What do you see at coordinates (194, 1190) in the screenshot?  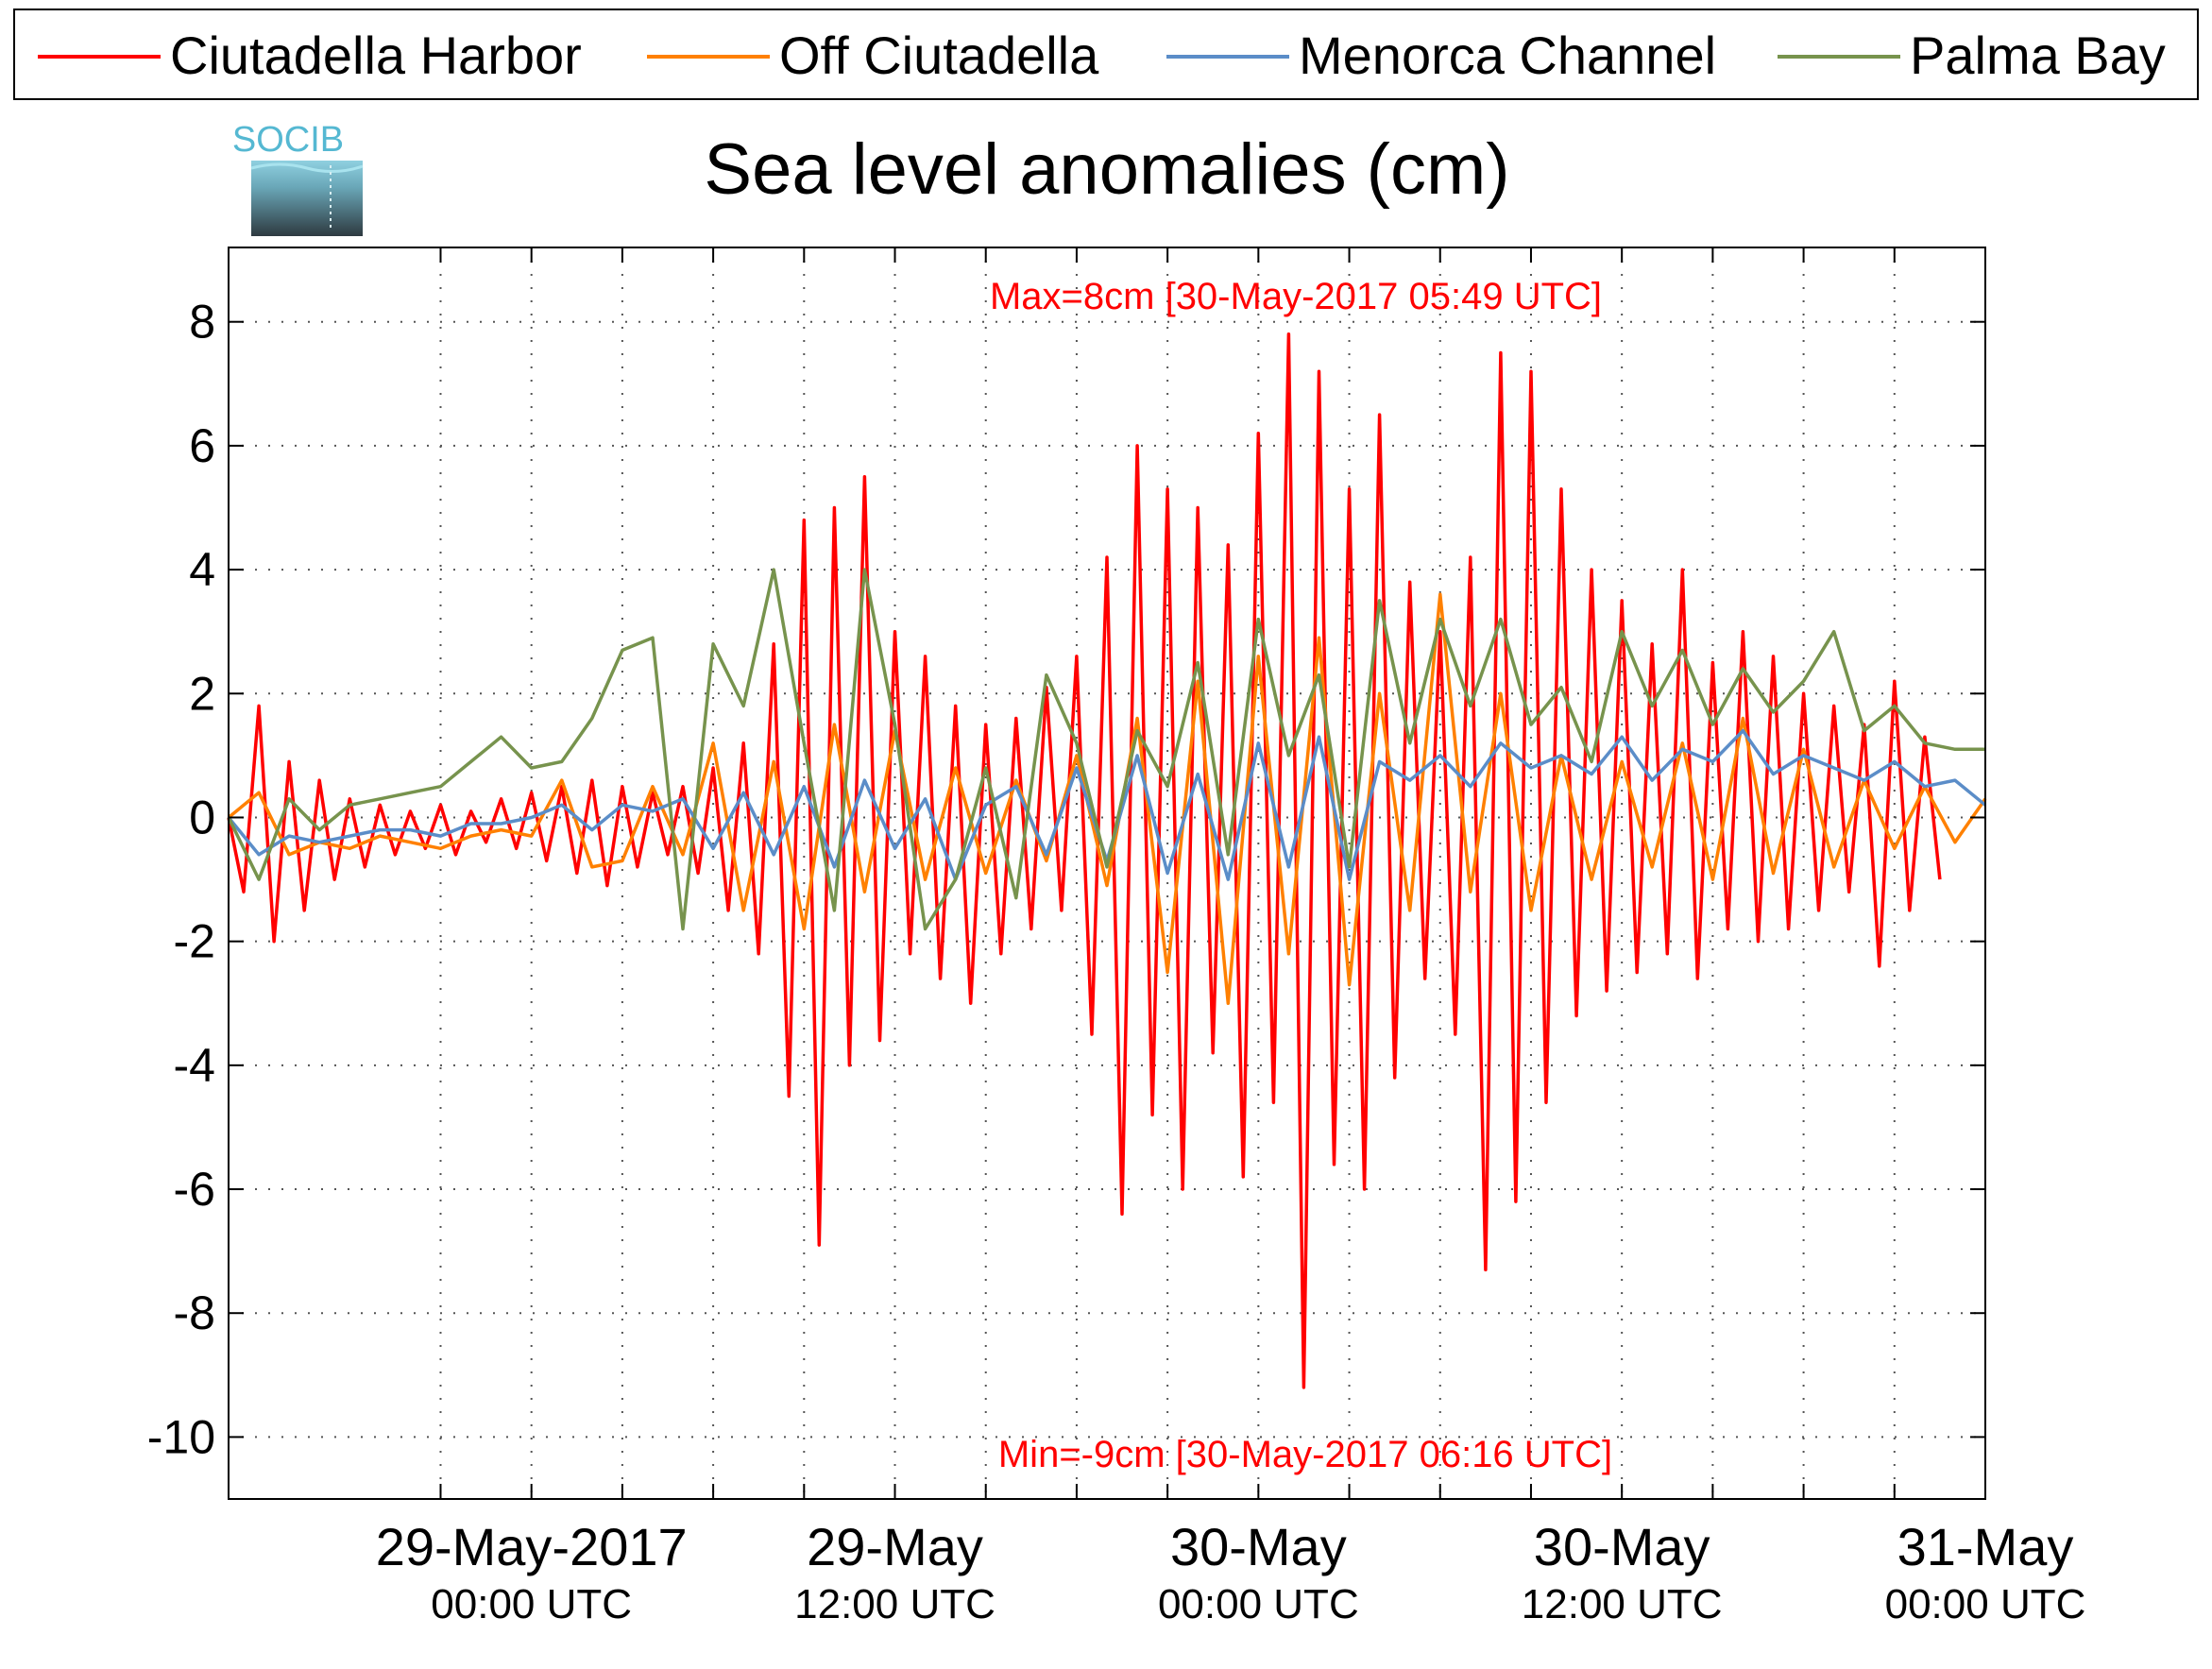 I see `y-tick-label: -6` at bounding box center [194, 1190].